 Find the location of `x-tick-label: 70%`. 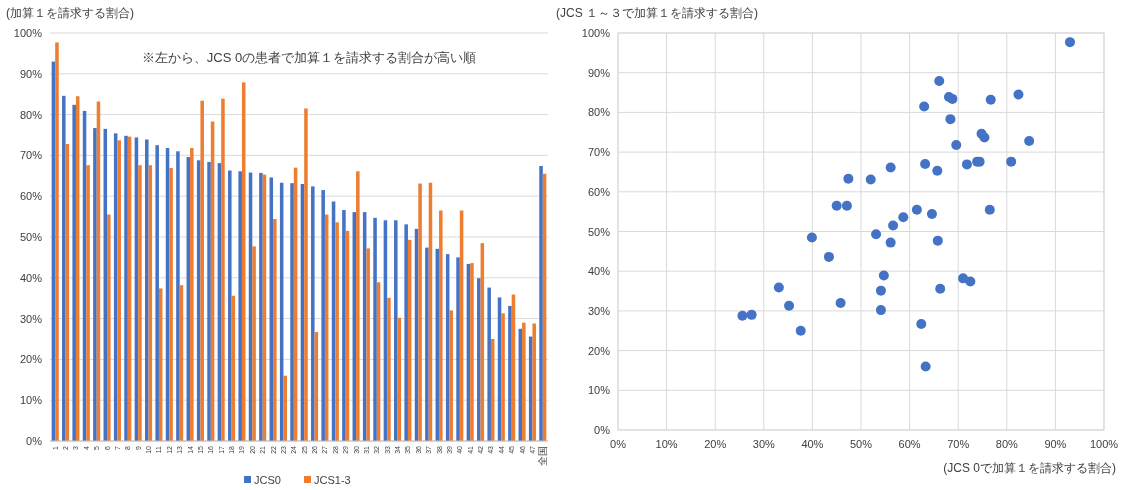

x-tick-label: 70% is located at coordinates (958, 444).